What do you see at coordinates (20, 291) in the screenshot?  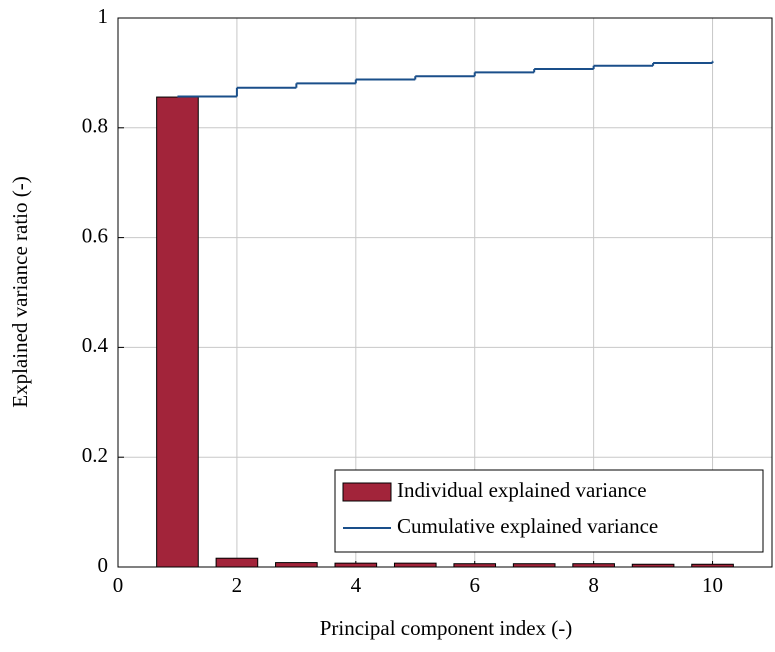 I see `y-axis-label: Explained variance ratio (-)` at bounding box center [20, 291].